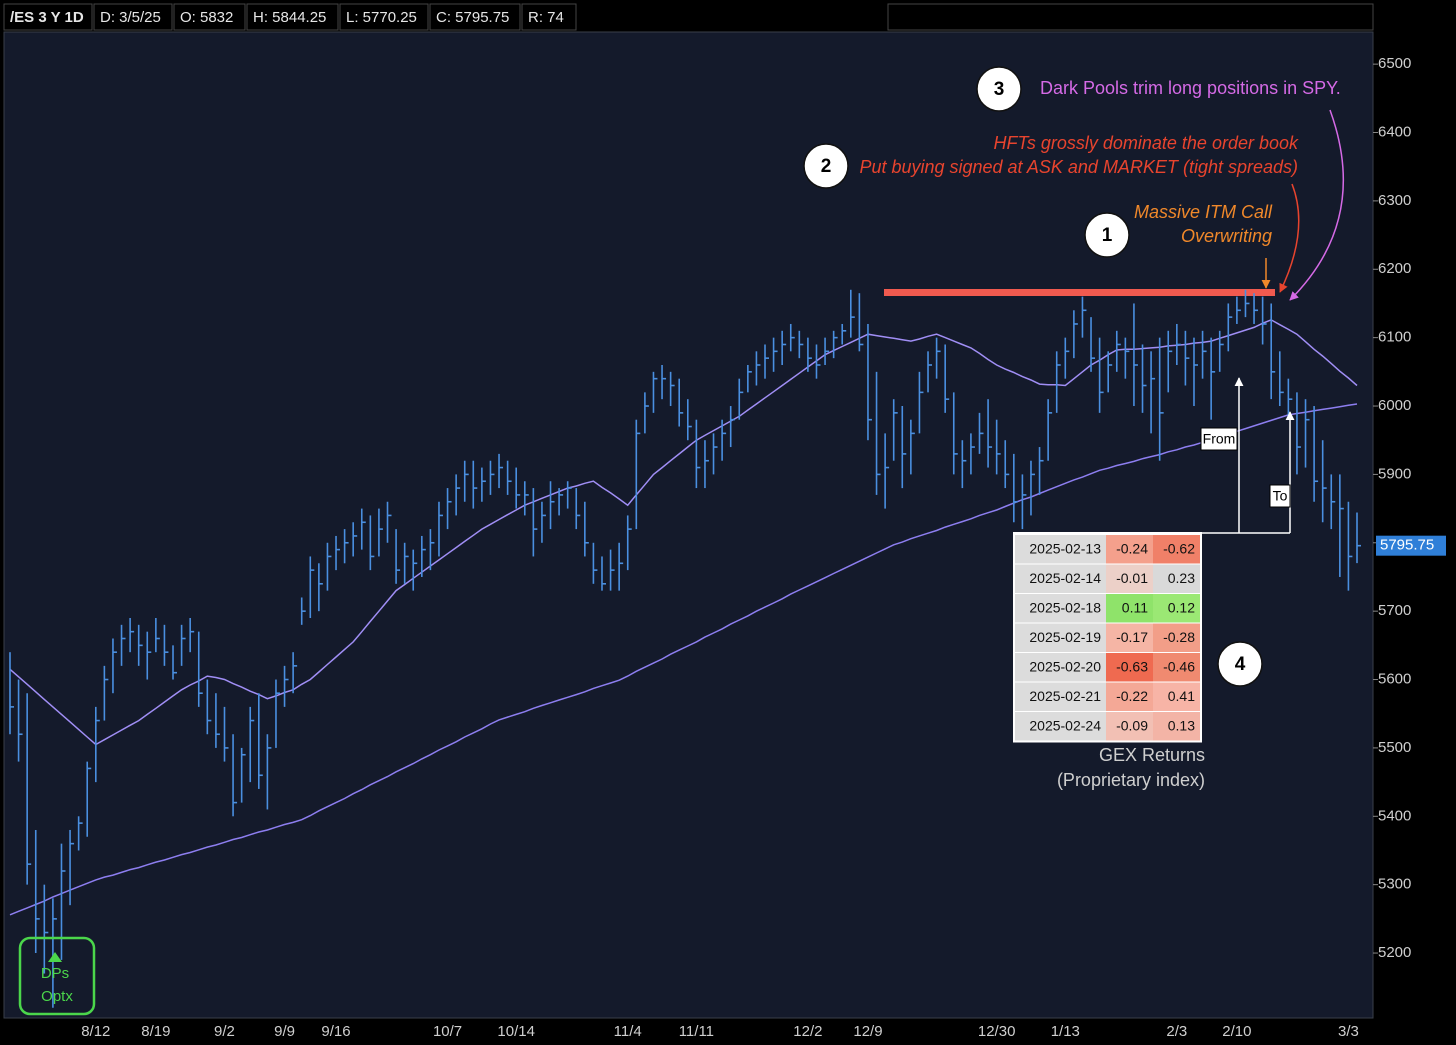 The height and width of the screenshot is (1045, 1456). Describe the element at coordinates (1226, 236) in the screenshot. I see `annotation-text: Overwriting` at that location.